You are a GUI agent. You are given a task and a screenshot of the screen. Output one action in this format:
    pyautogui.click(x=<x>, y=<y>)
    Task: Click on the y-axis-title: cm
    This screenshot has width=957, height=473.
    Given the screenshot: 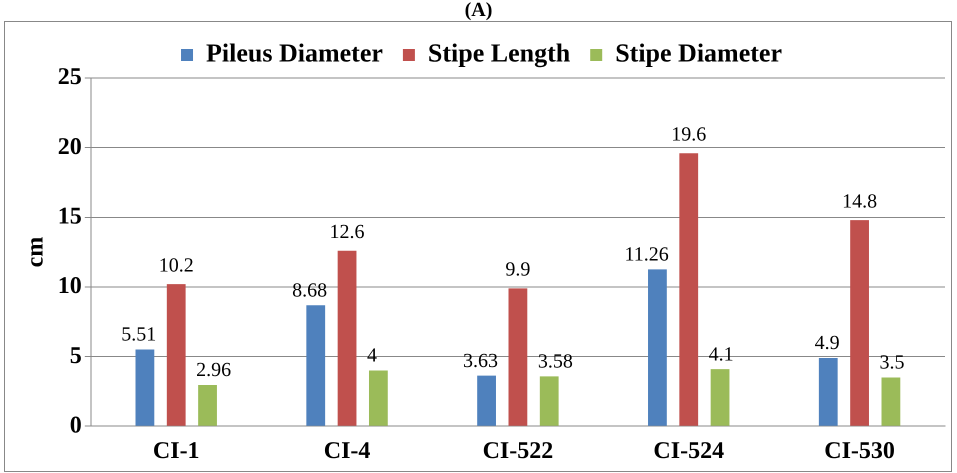 What is the action you would take?
    pyautogui.click(x=35, y=252)
    